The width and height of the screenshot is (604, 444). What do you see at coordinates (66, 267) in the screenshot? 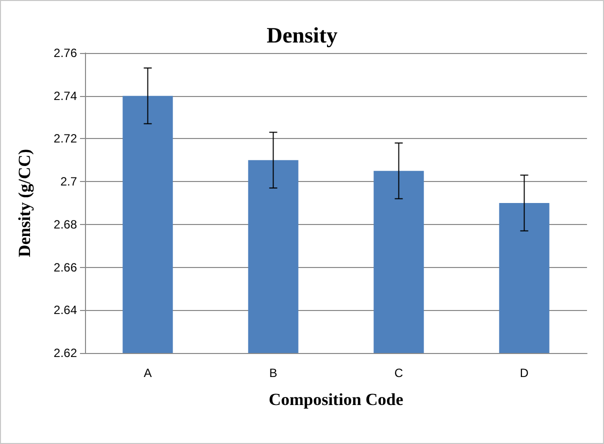
I see `y-tick-label: 2.66` at bounding box center [66, 267].